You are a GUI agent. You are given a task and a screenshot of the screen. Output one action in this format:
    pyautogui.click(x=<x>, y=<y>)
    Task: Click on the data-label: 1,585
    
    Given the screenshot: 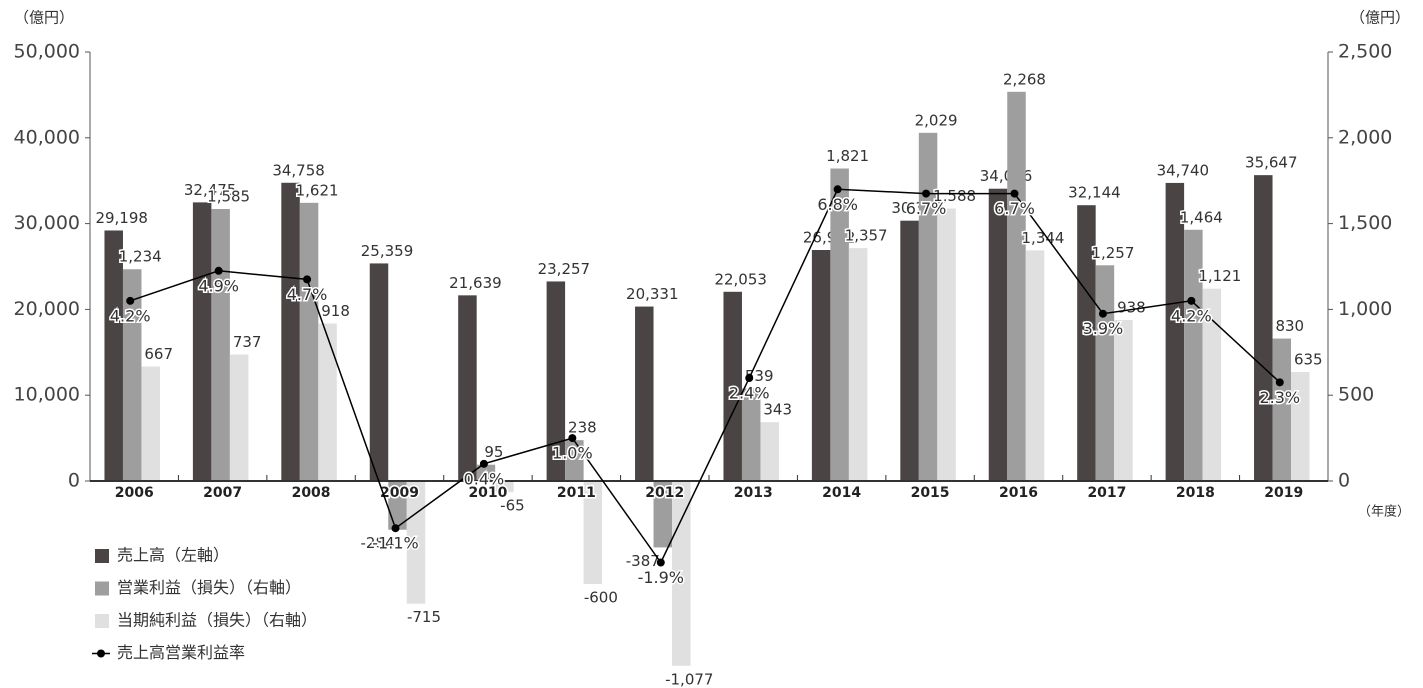 What is the action you would take?
    pyautogui.click(x=228, y=197)
    